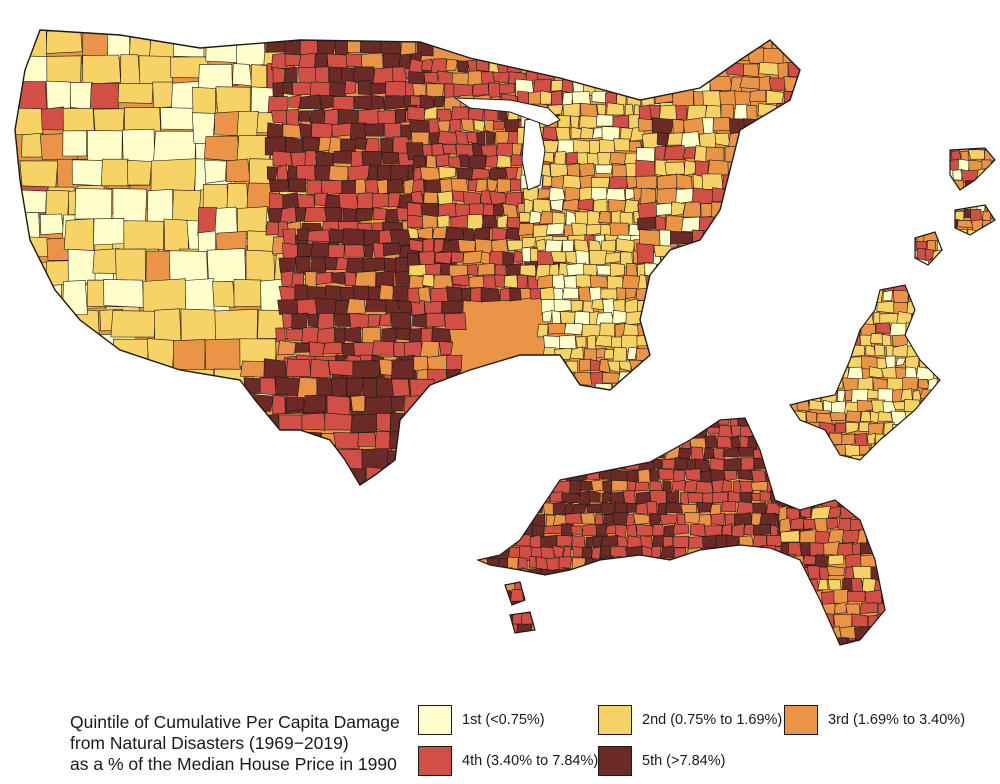 The height and width of the screenshot is (784, 1000). What do you see at coordinates (647, 531) in the screenshot?
I see `region-gulf-coast-inset` at bounding box center [647, 531].